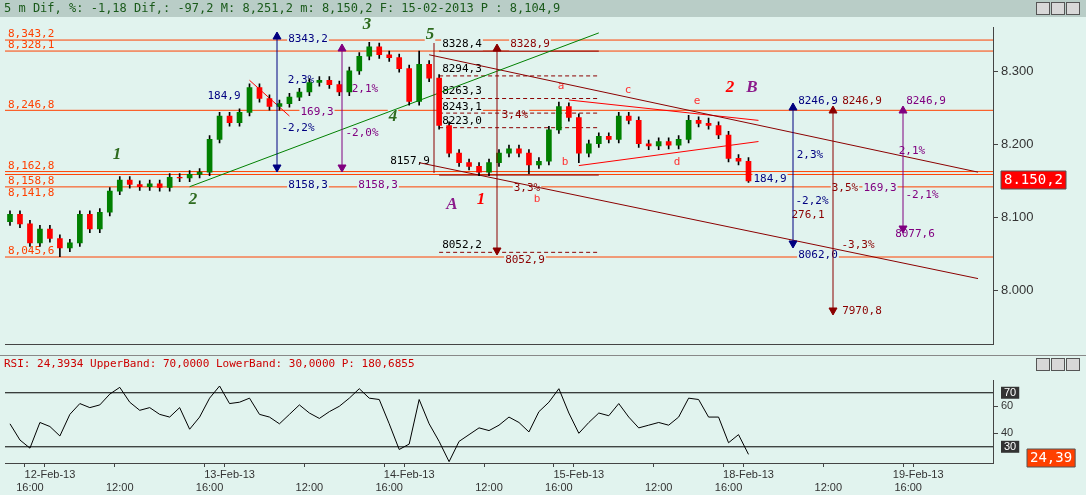  Describe the element at coordinates (462, 91) in the screenshot. I see `annotation: 8263,3` at that location.